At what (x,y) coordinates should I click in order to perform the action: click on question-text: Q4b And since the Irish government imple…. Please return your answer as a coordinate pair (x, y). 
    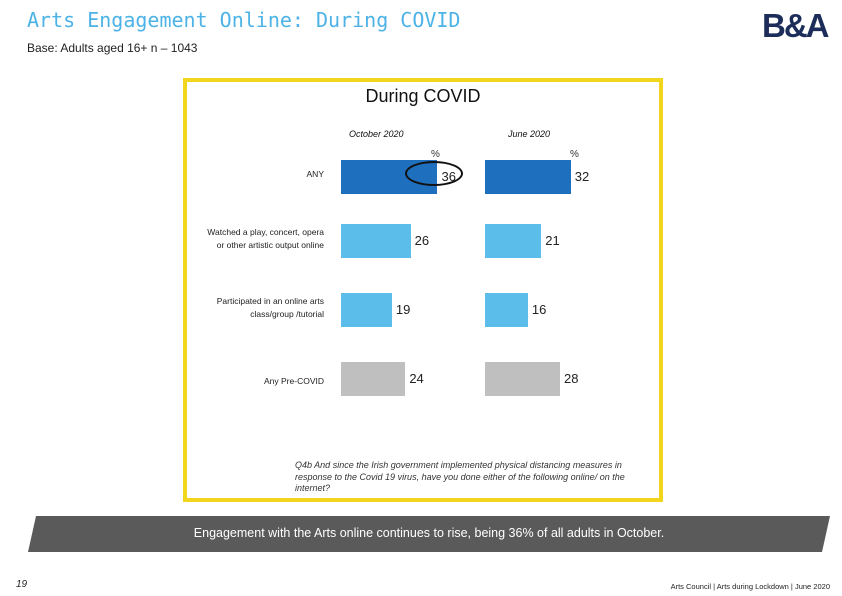
    Looking at the image, I should click on (460, 476).